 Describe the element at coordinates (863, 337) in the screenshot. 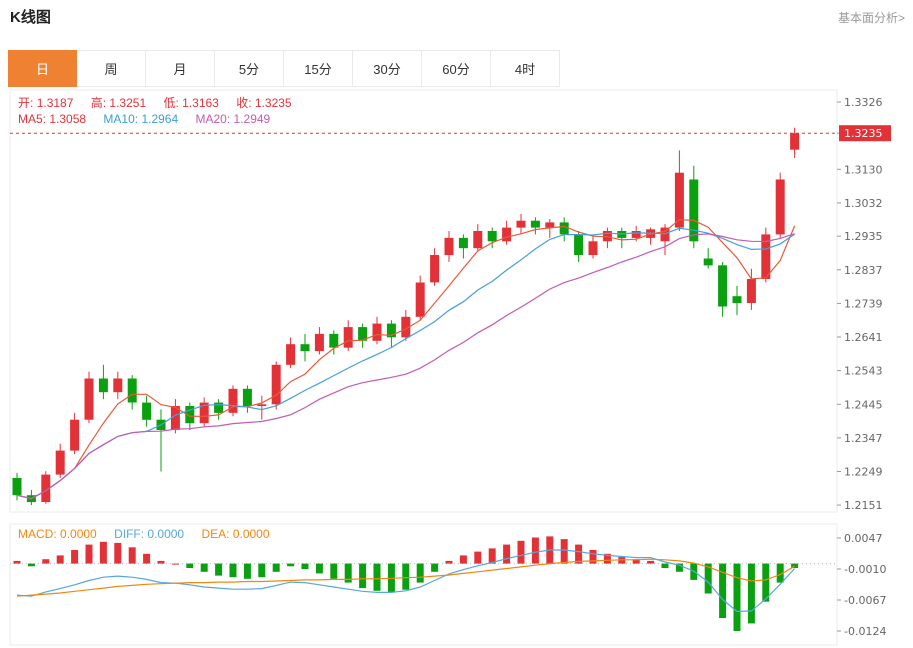

I see `svg-text: 1.2641` at that location.